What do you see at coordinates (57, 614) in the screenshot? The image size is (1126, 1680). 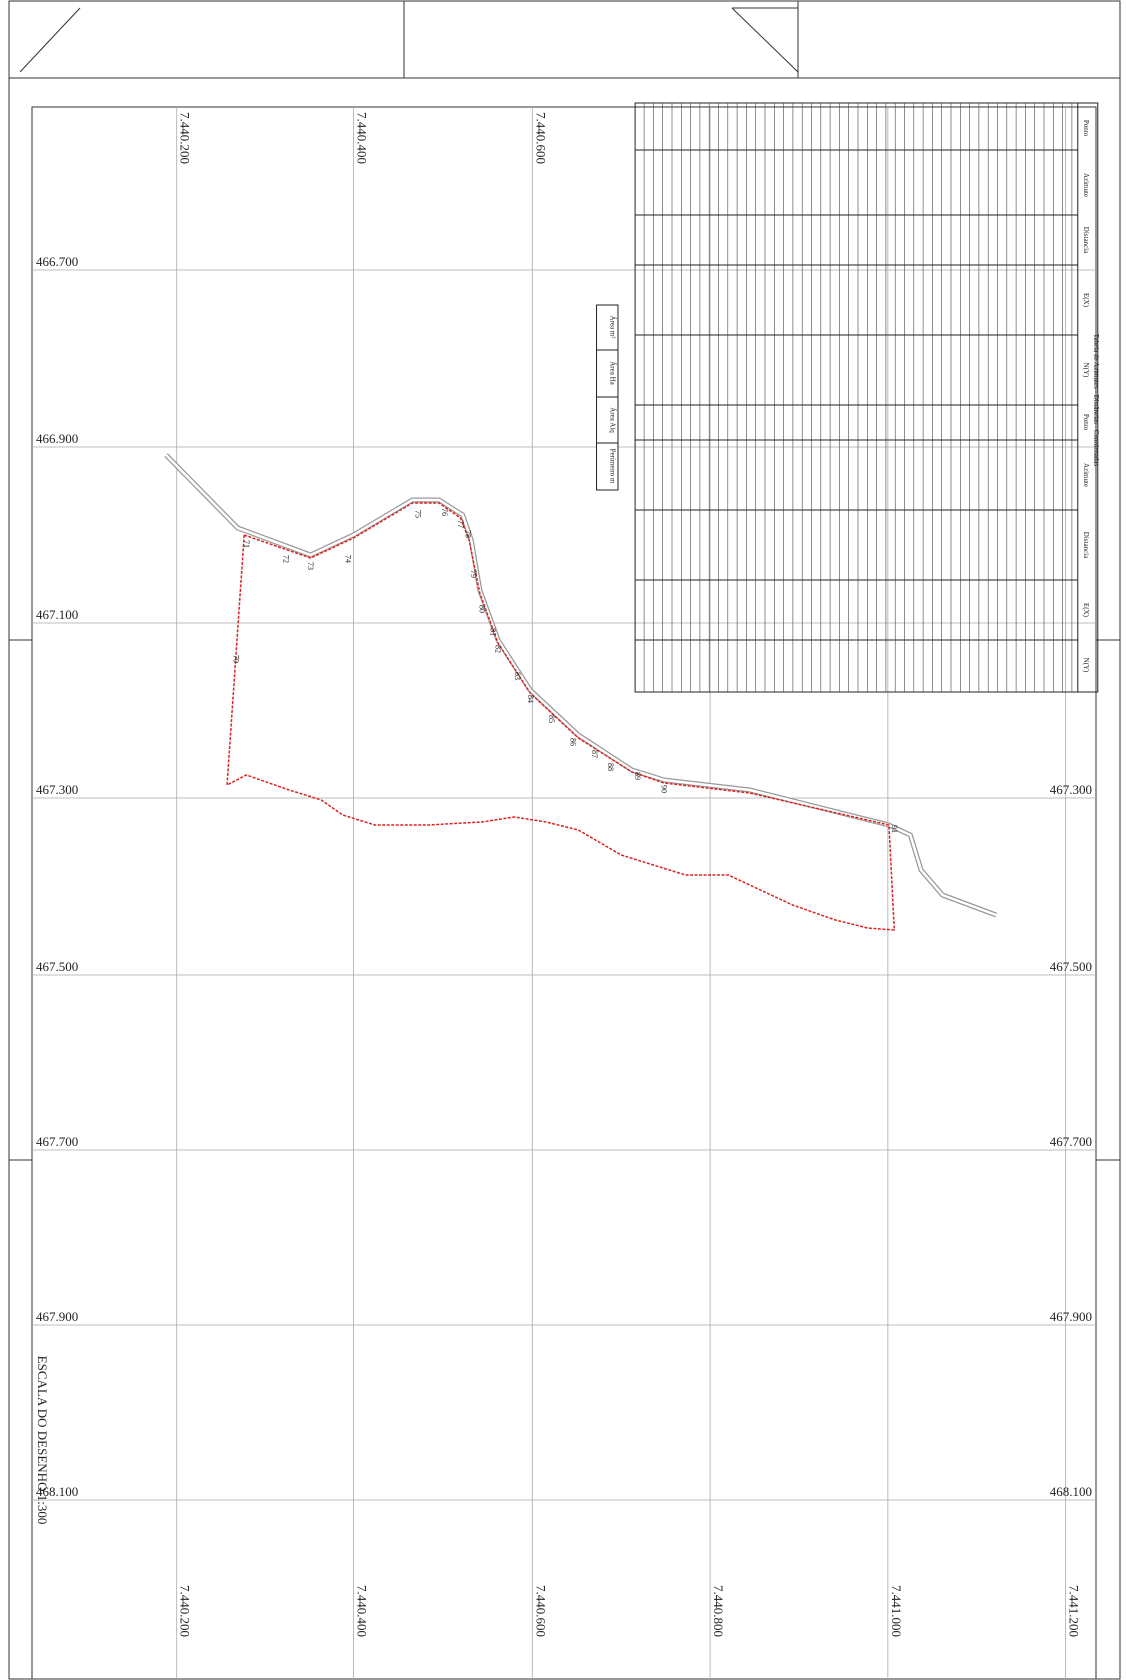 I see `y-label: 467.100` at bounding box center [57, 614].